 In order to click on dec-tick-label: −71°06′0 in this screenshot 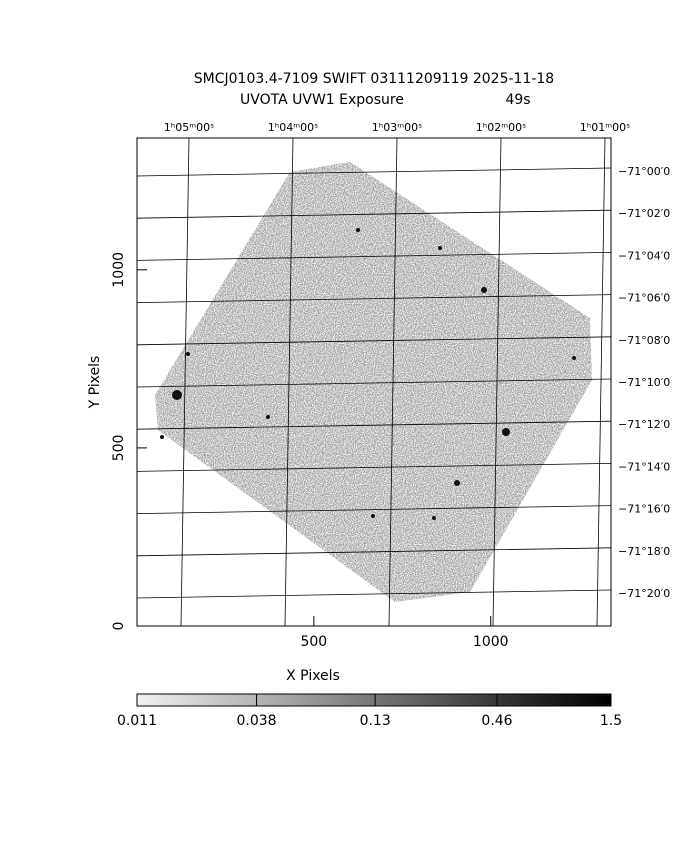, I will do `click(644, 298)`.